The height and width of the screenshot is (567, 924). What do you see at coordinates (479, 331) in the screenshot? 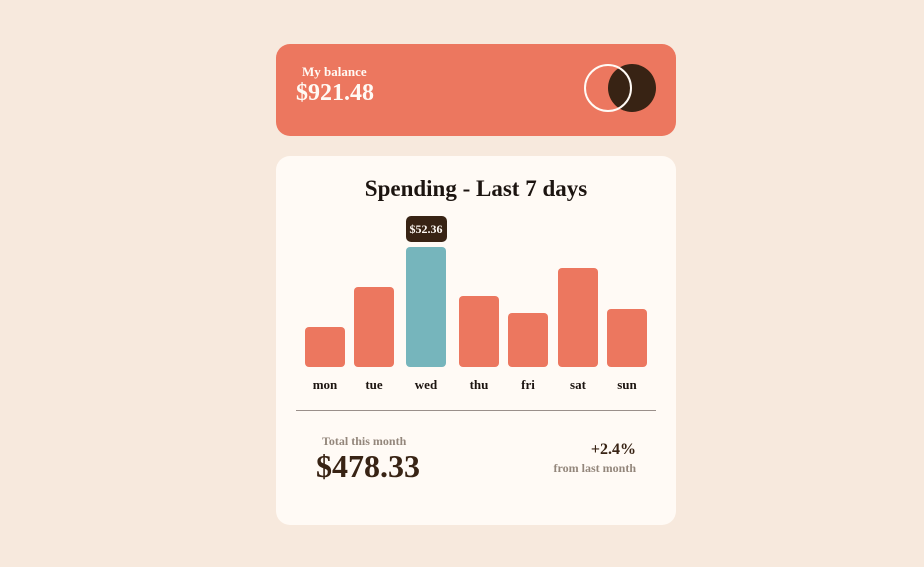
I see `bar-thu` at bounding box center [479, 331].